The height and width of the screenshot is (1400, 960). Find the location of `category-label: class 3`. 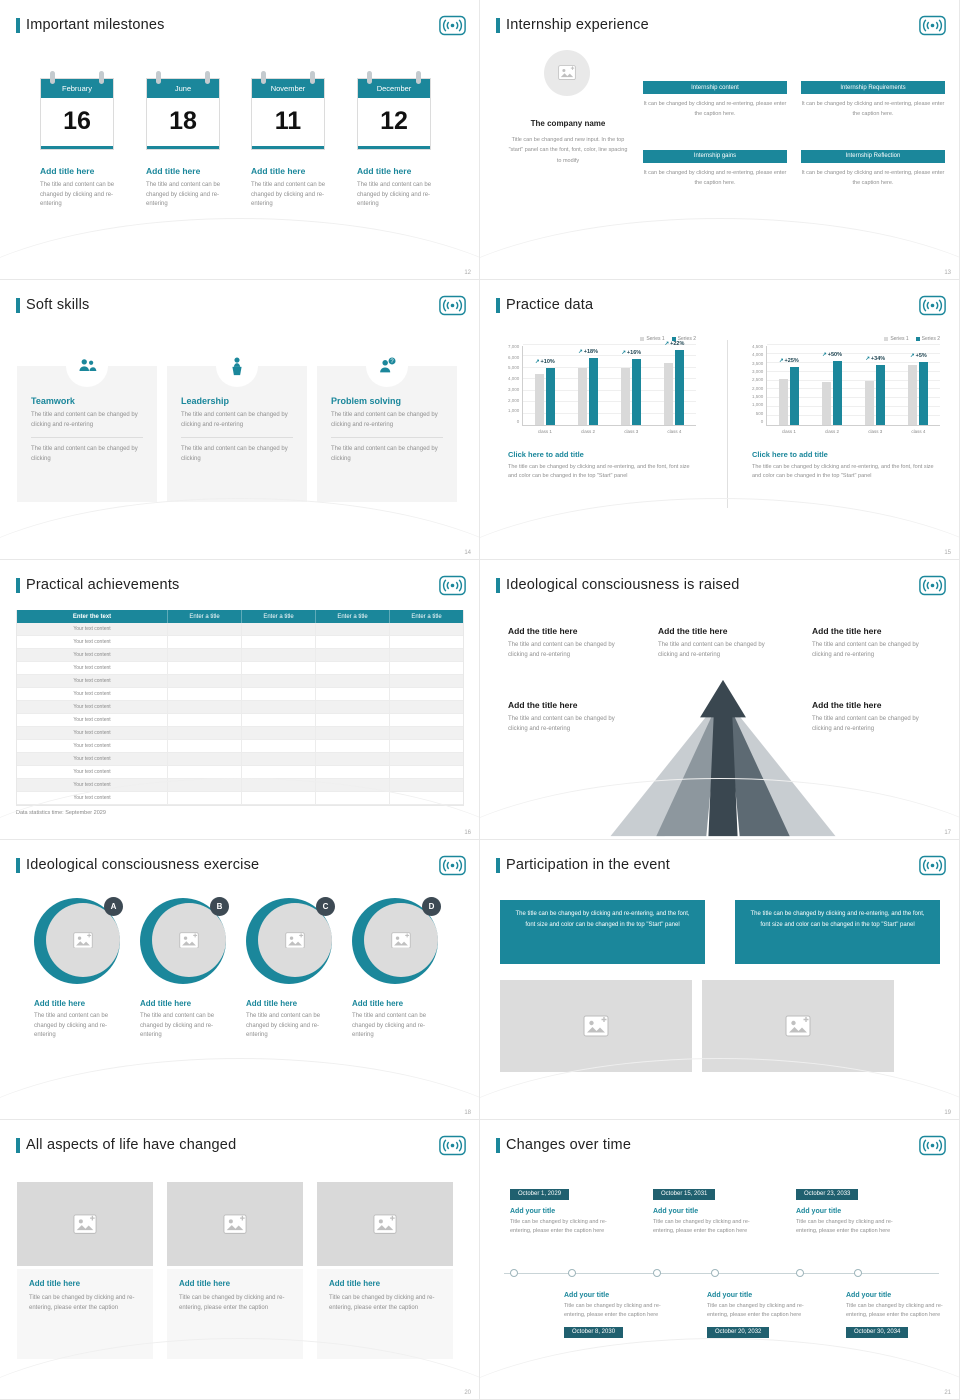

category-label: class 3 is located at coordinates (875, 431).